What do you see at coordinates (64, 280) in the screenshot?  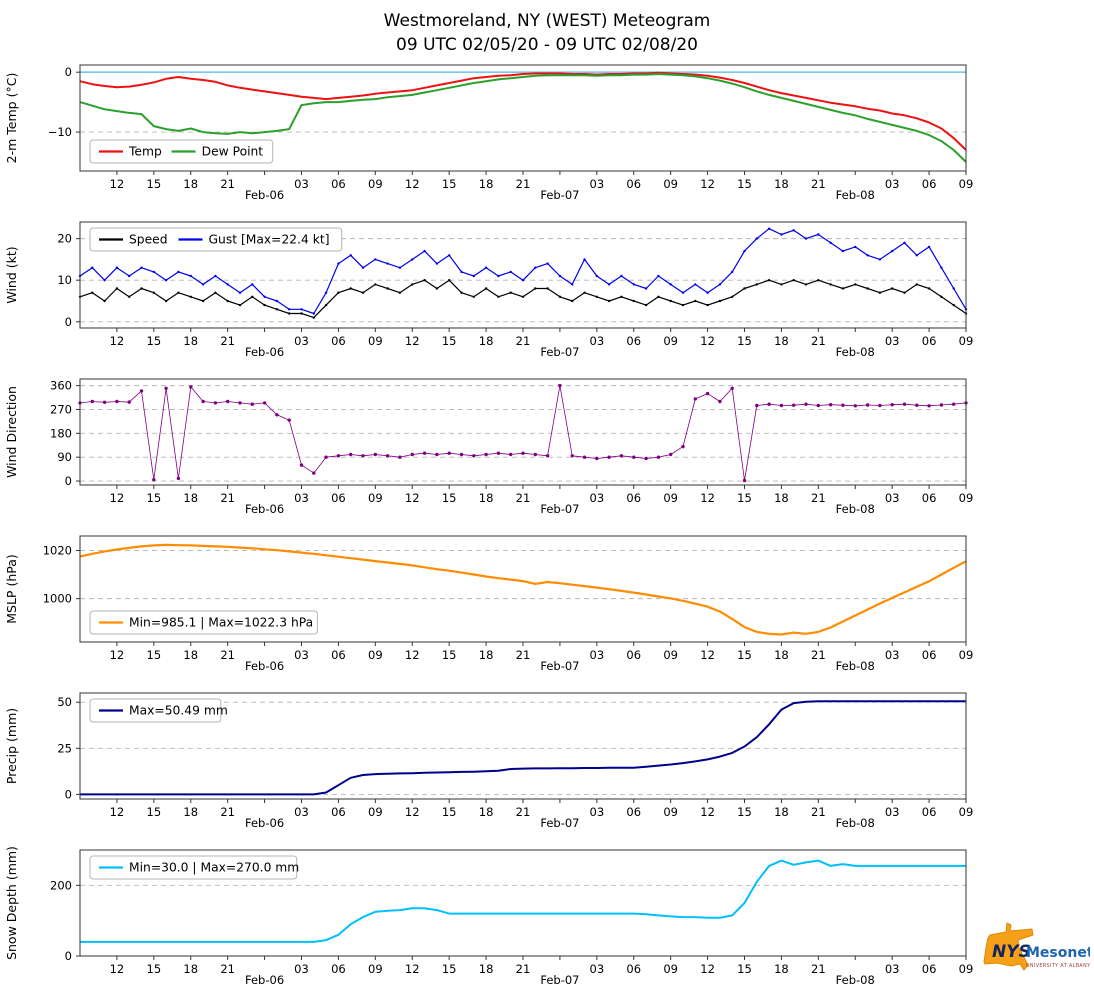 I see `svg-text: 10` at bounding box center [64, 280].